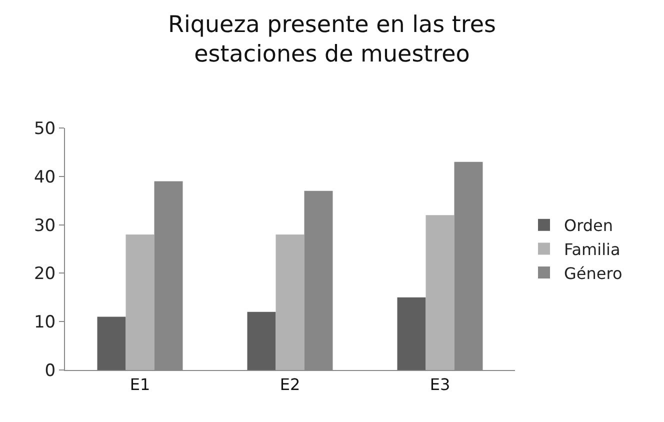  I want to click on y-tick-label: 30, so click(45, 226).